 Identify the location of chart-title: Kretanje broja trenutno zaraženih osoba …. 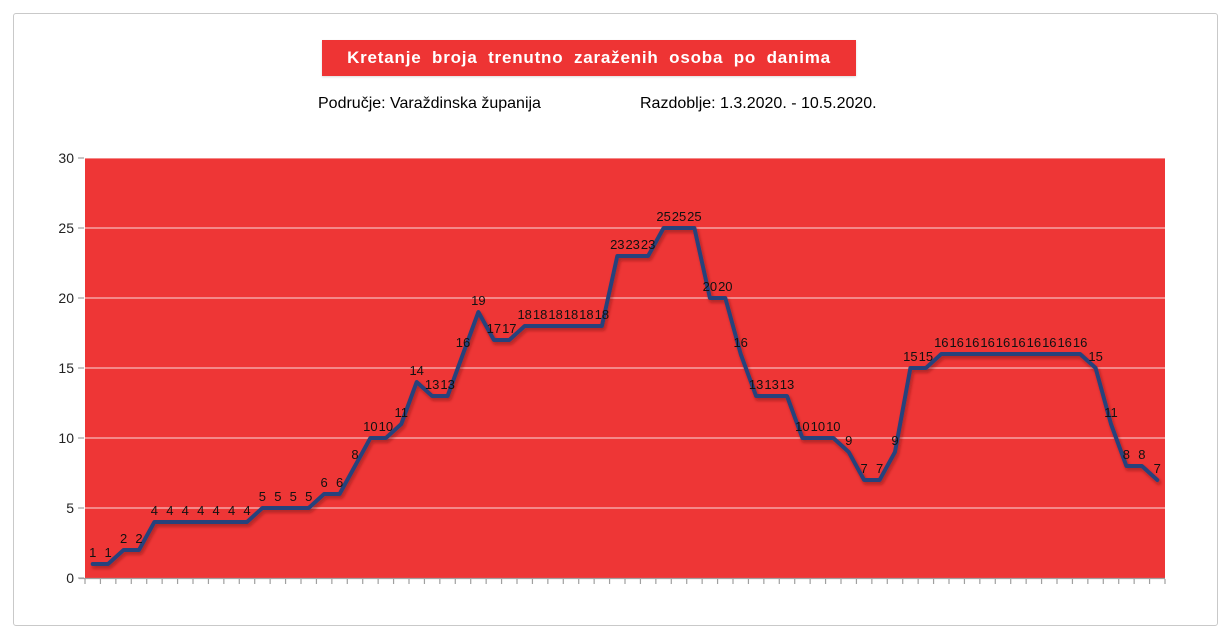
(589, 57).